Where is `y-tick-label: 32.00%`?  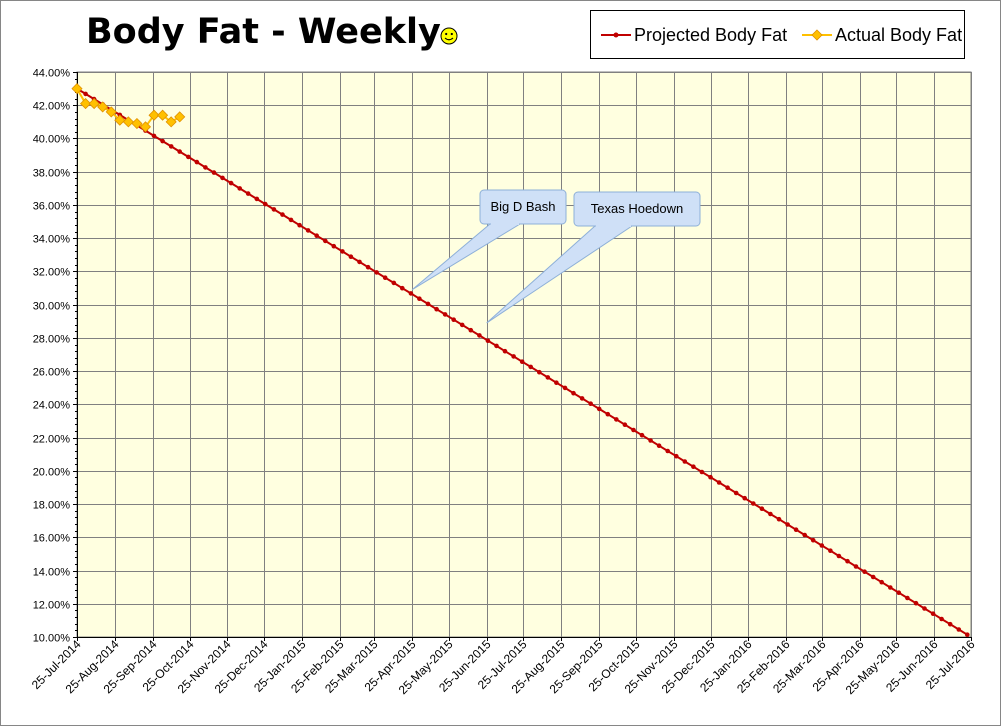 y-tick-label: 32.00% is located at coordinates (52, 273).